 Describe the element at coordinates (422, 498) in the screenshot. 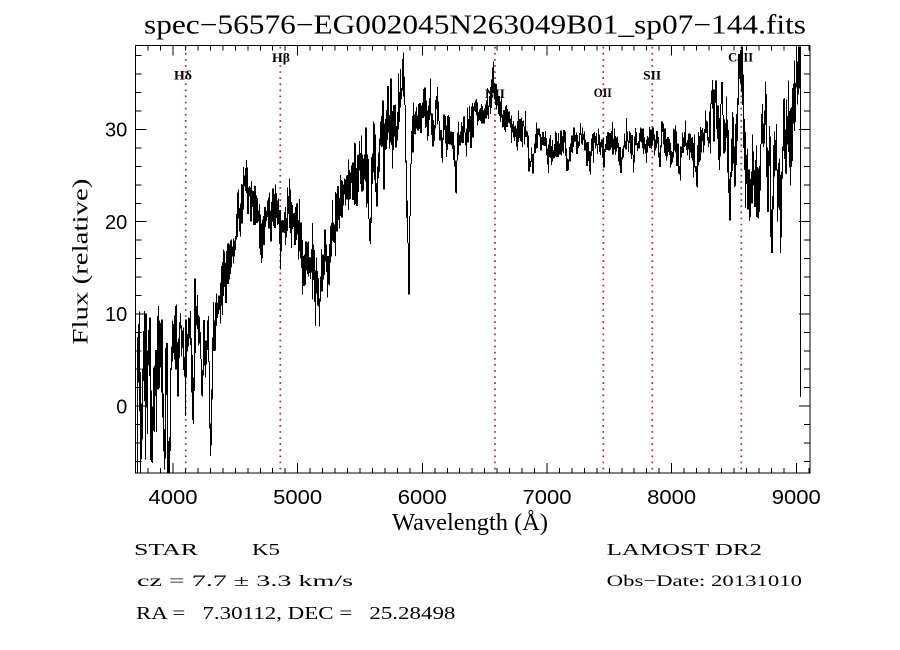

I see `svg-text: 6000` at that location.